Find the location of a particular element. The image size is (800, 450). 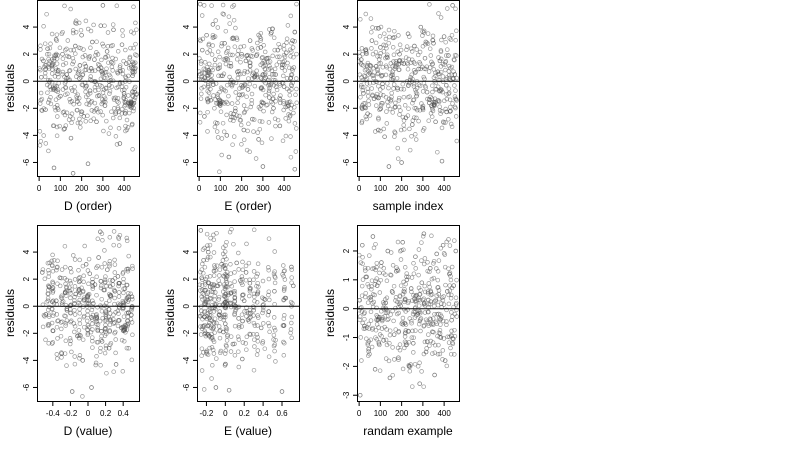

x-tick-label: 300 is located at coordinates (103, 188).